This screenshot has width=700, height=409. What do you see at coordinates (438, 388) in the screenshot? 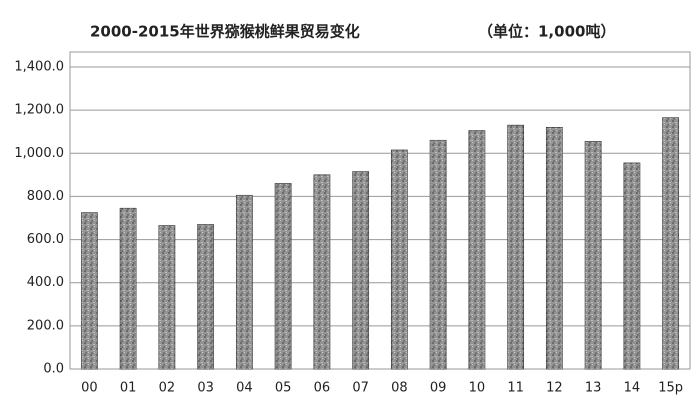
I see `x-tick-label: 09` at bounding box center [438, 388].